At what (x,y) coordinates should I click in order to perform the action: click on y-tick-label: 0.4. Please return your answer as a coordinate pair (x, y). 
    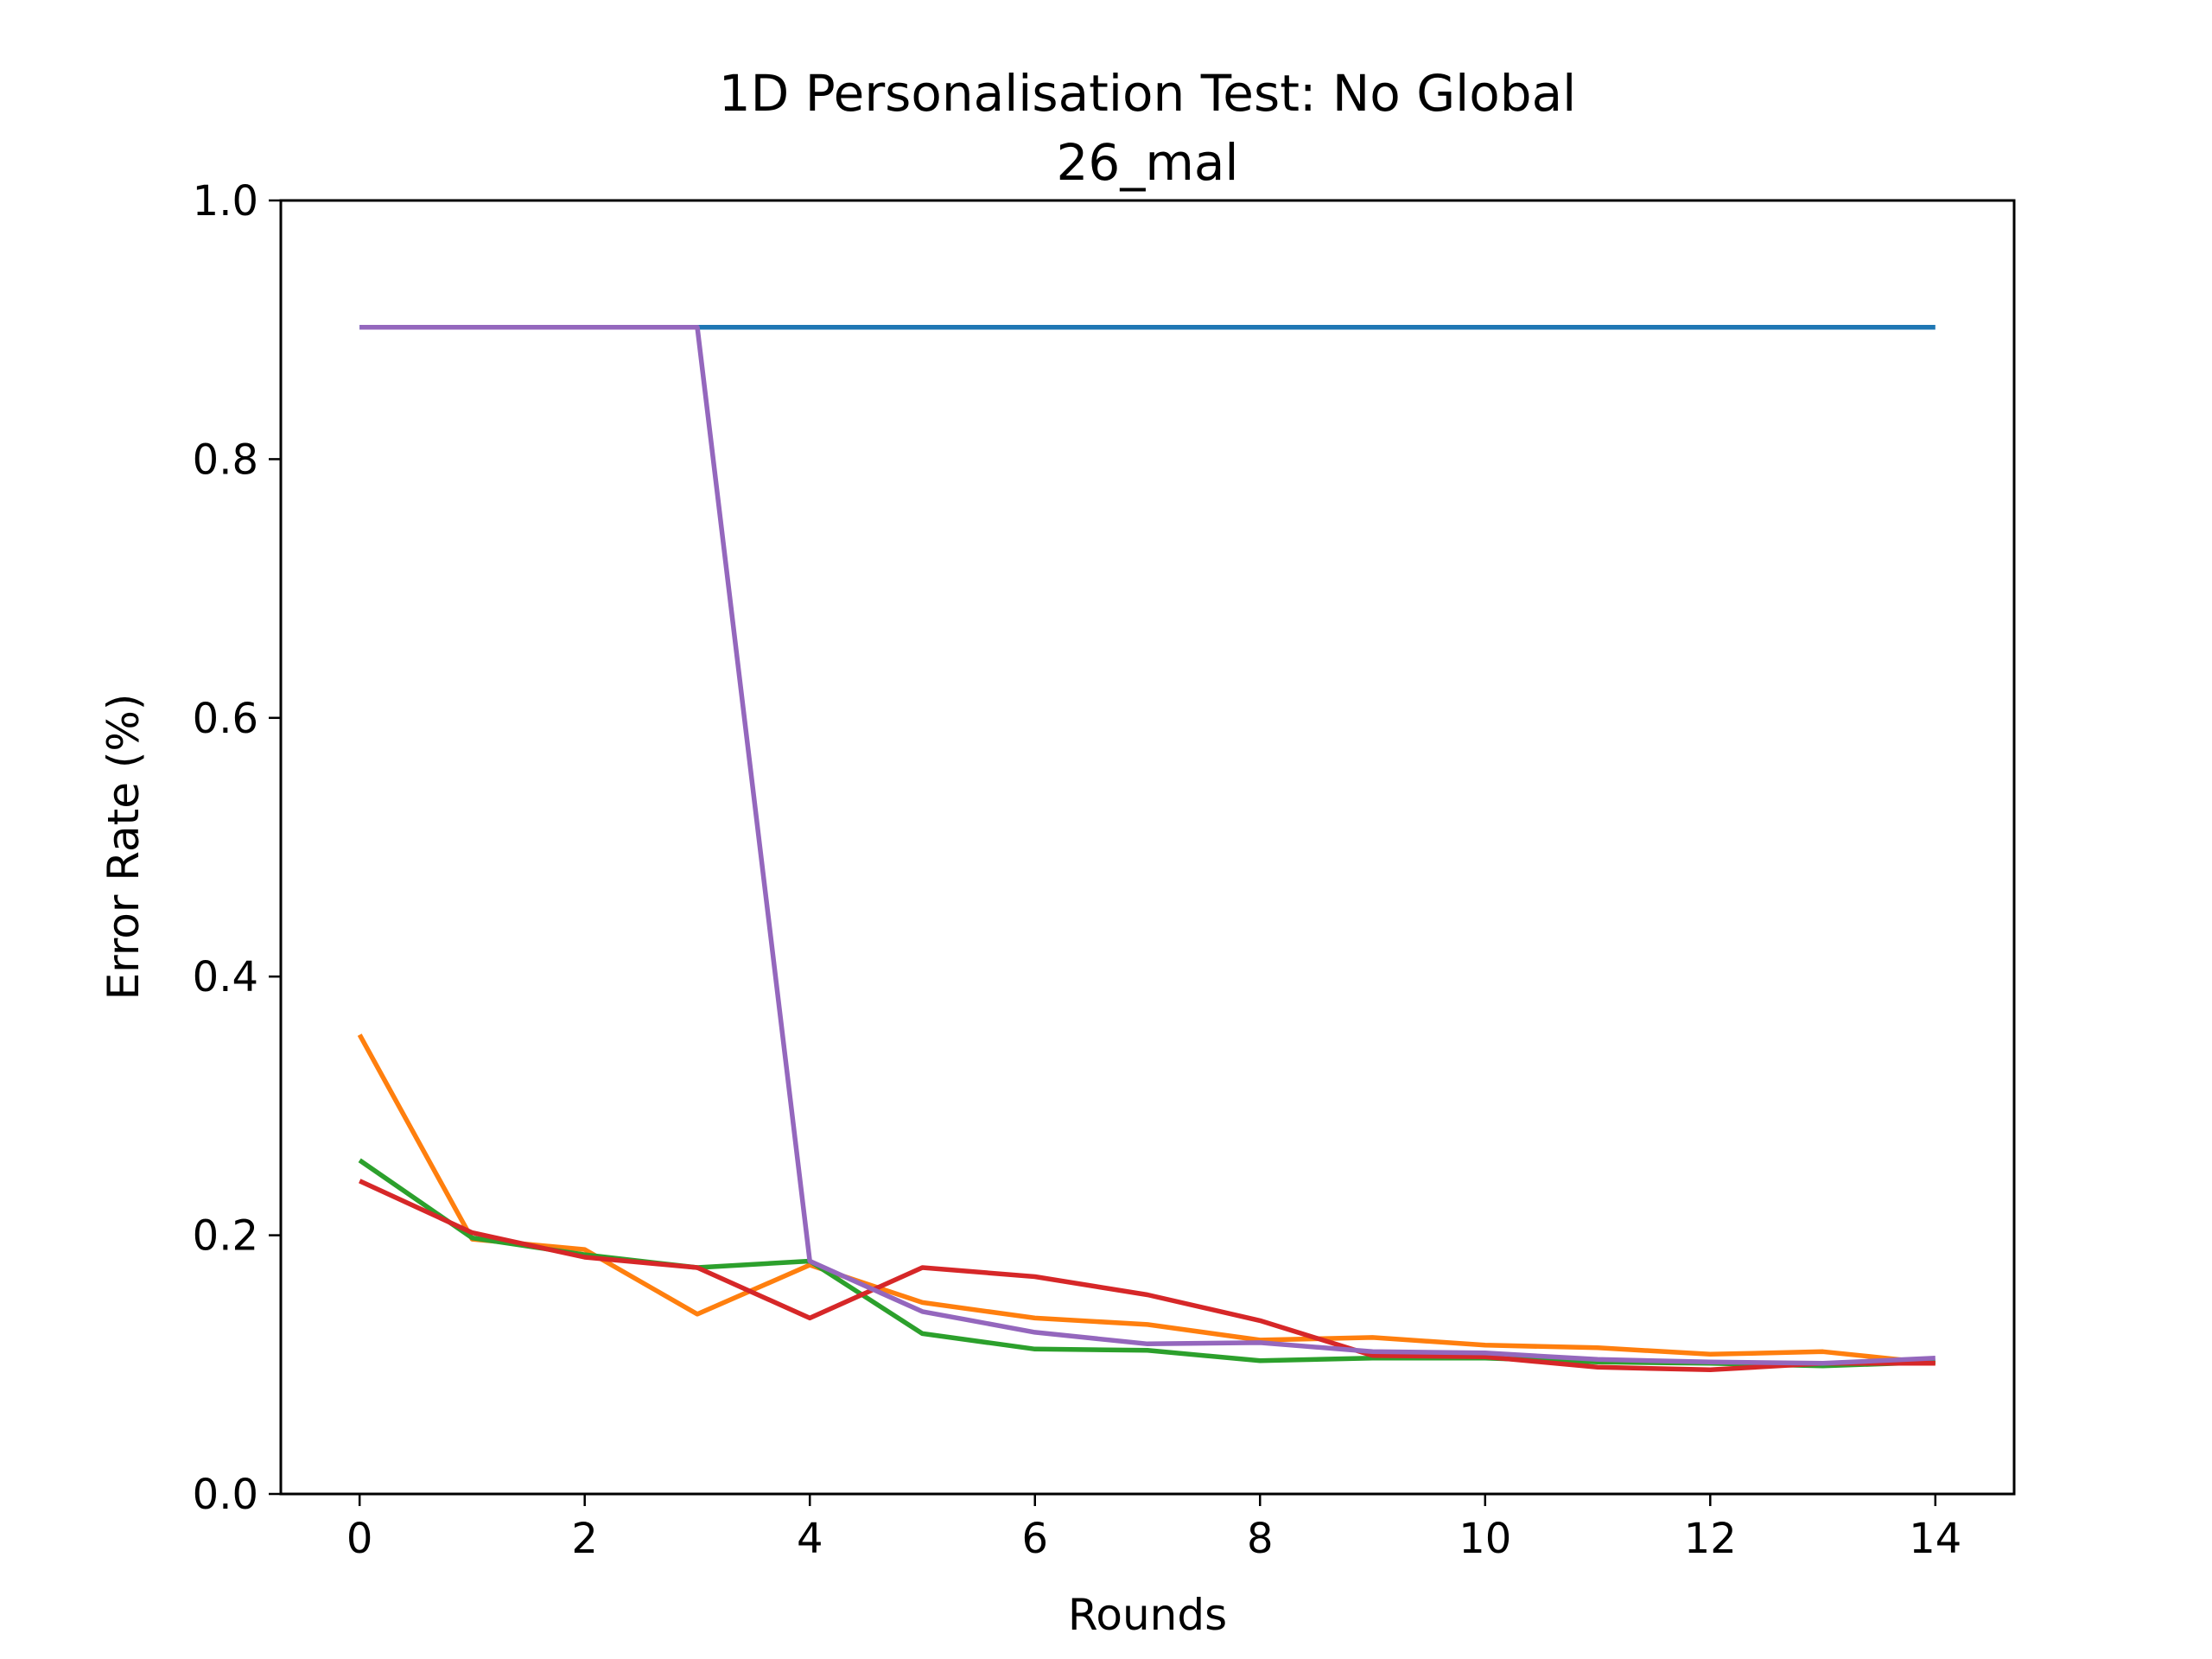
    Looking at the image, I should click on (225, 977).